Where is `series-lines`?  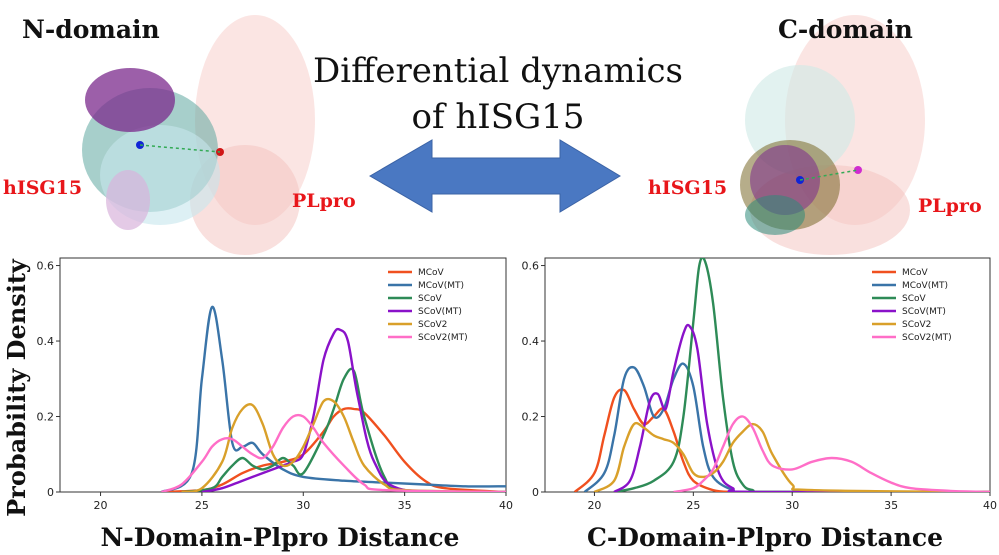 series-lines is located at coordinates (333, 398).